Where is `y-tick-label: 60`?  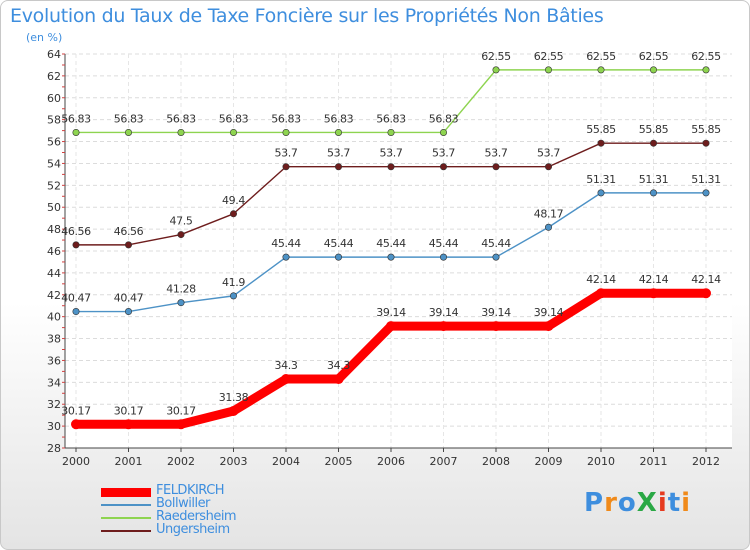
y-tick-label: 60 is located at coordinates (54, 98).